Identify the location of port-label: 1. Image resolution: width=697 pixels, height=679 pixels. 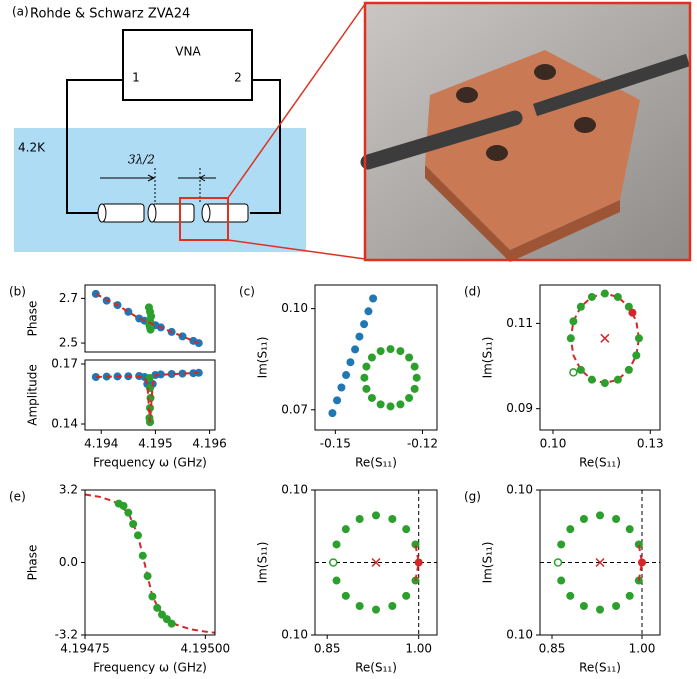
(136, 78).